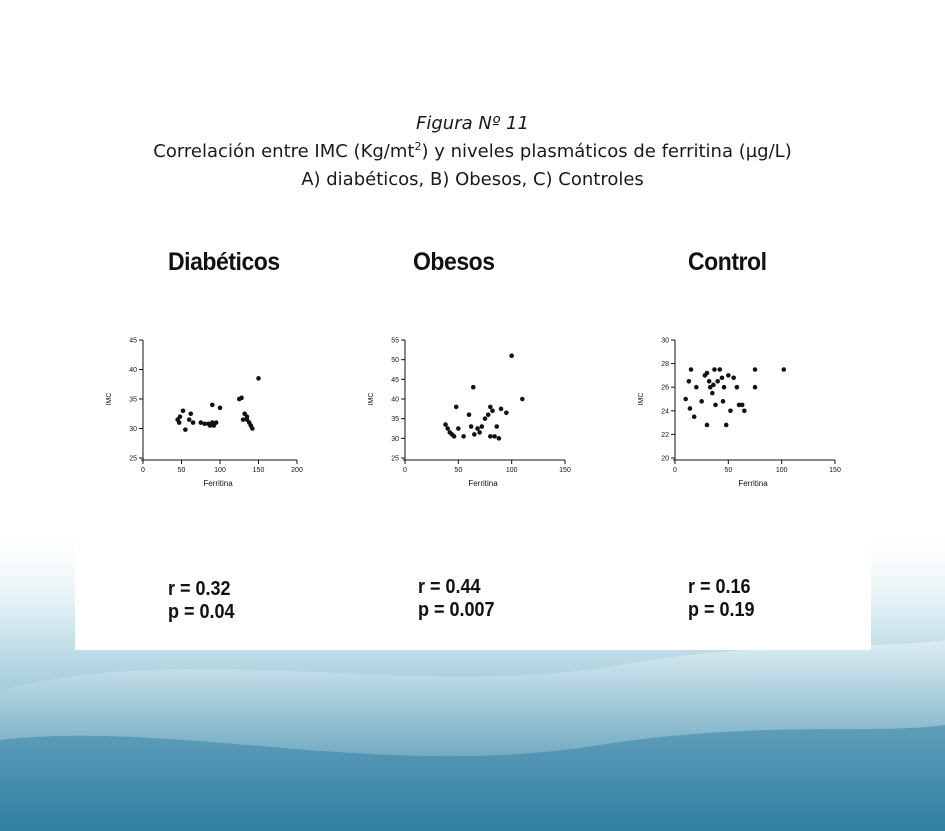 Image resolution: width=945 pixels, height=831 pixels. Describe the element at coordinates (665, 388) in the screenshot. I see `y-tick-label: 26` at that location.